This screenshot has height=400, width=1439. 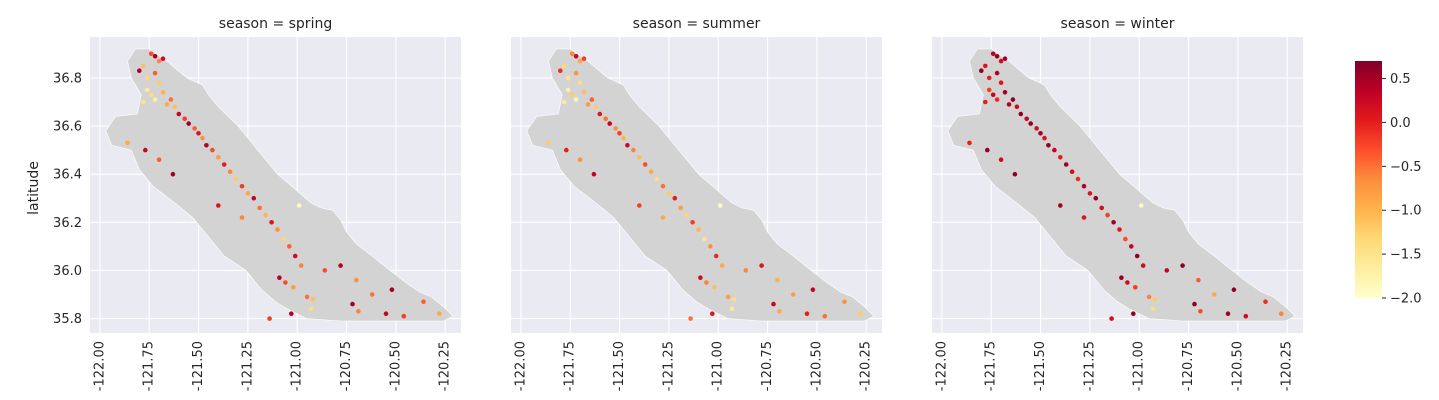 I want to click on facet-title: season = winter, so click(x=1118, y=24).